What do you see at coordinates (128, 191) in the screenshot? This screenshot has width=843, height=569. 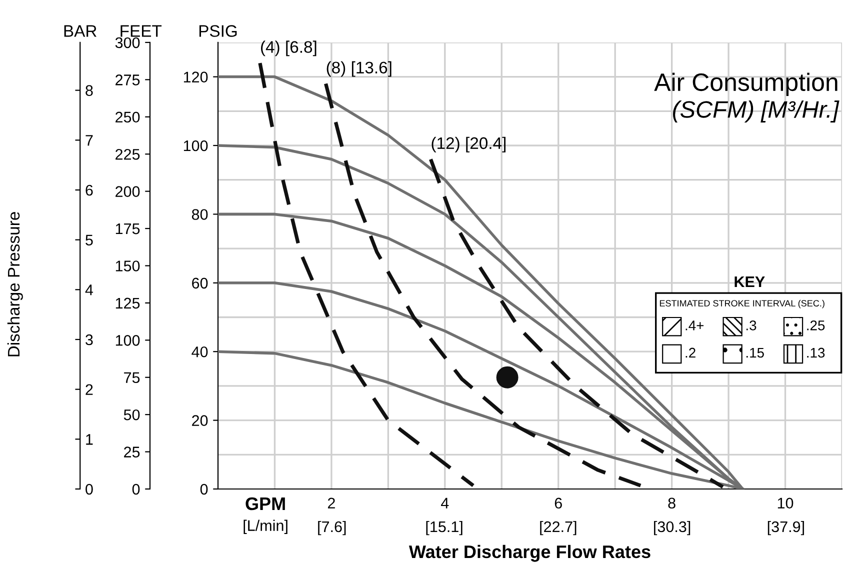 I see `y2-tick-label: 200` at bounding box center [128, 191].